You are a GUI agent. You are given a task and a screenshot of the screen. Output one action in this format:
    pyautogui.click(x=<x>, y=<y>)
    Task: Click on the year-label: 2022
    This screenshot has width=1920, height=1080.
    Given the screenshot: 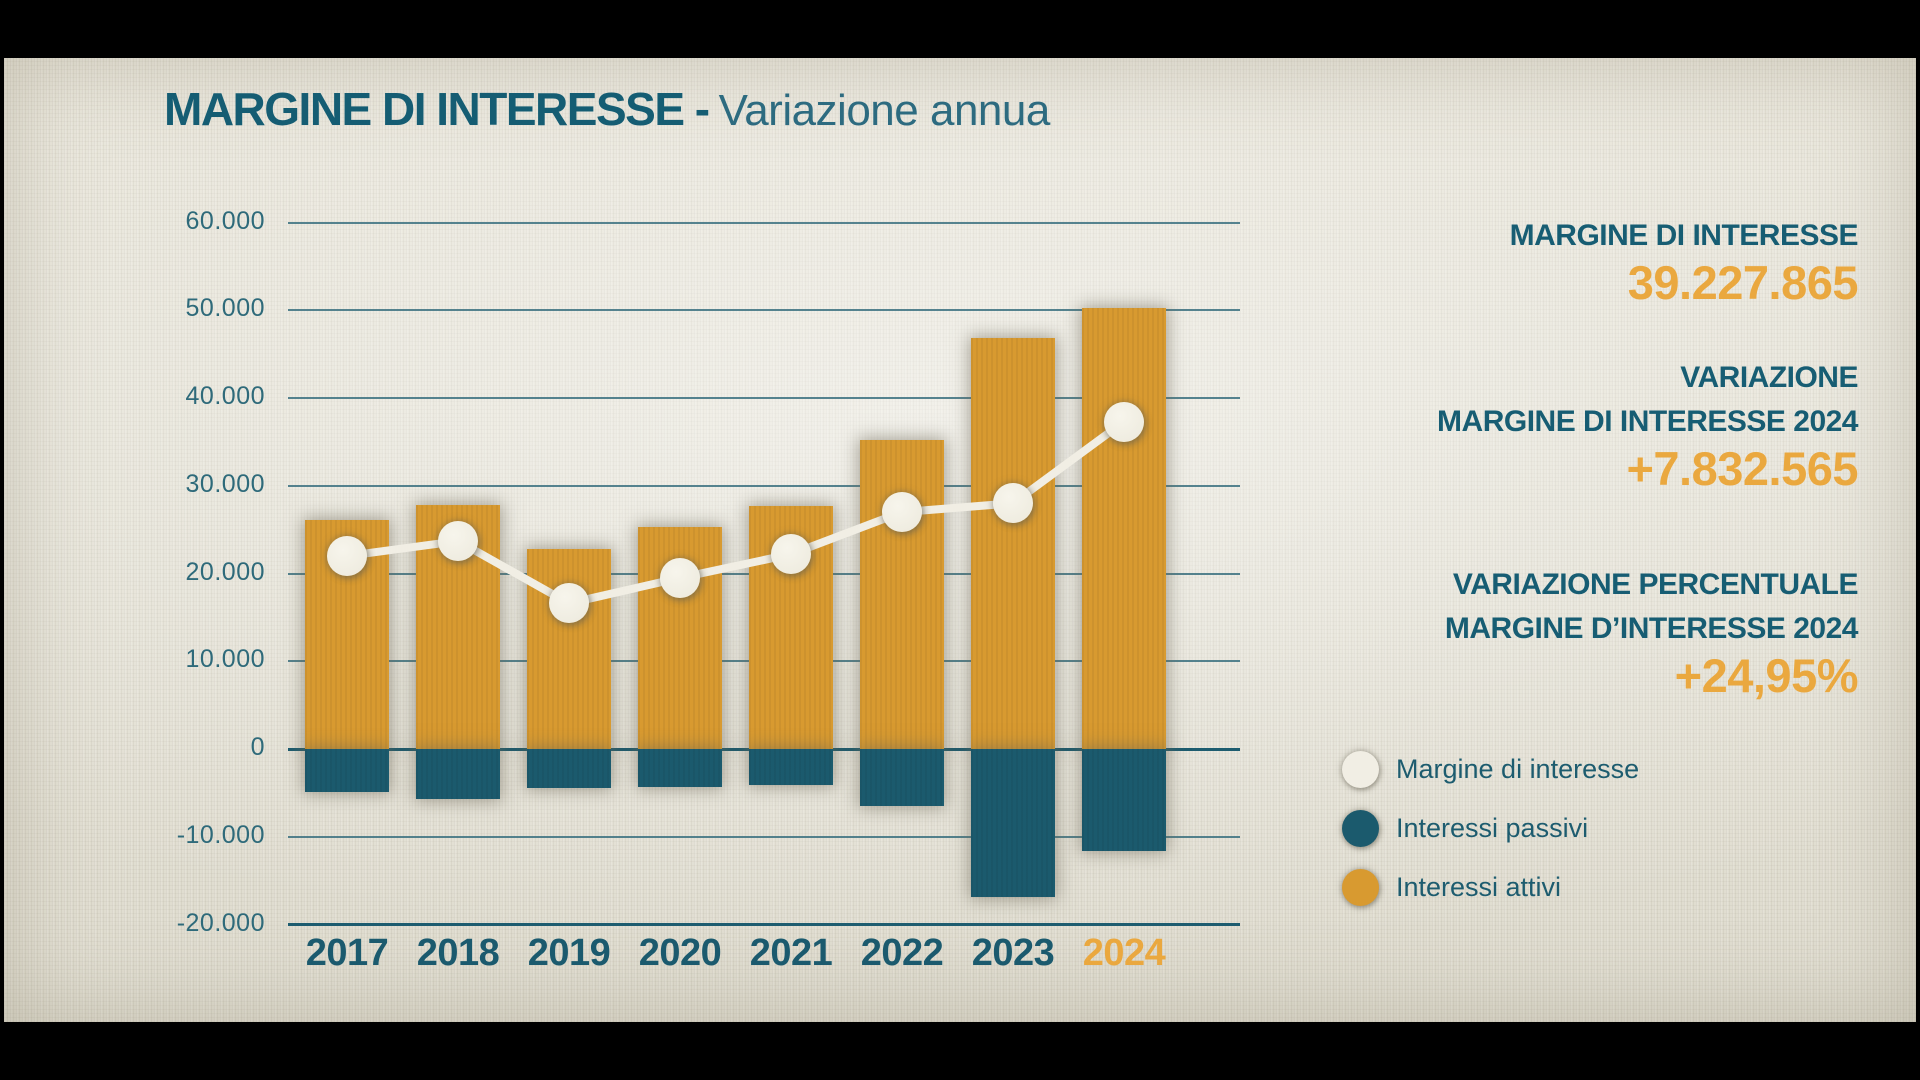 What is the action you would take?
    pyautogui.click(x=902, y=953)
    